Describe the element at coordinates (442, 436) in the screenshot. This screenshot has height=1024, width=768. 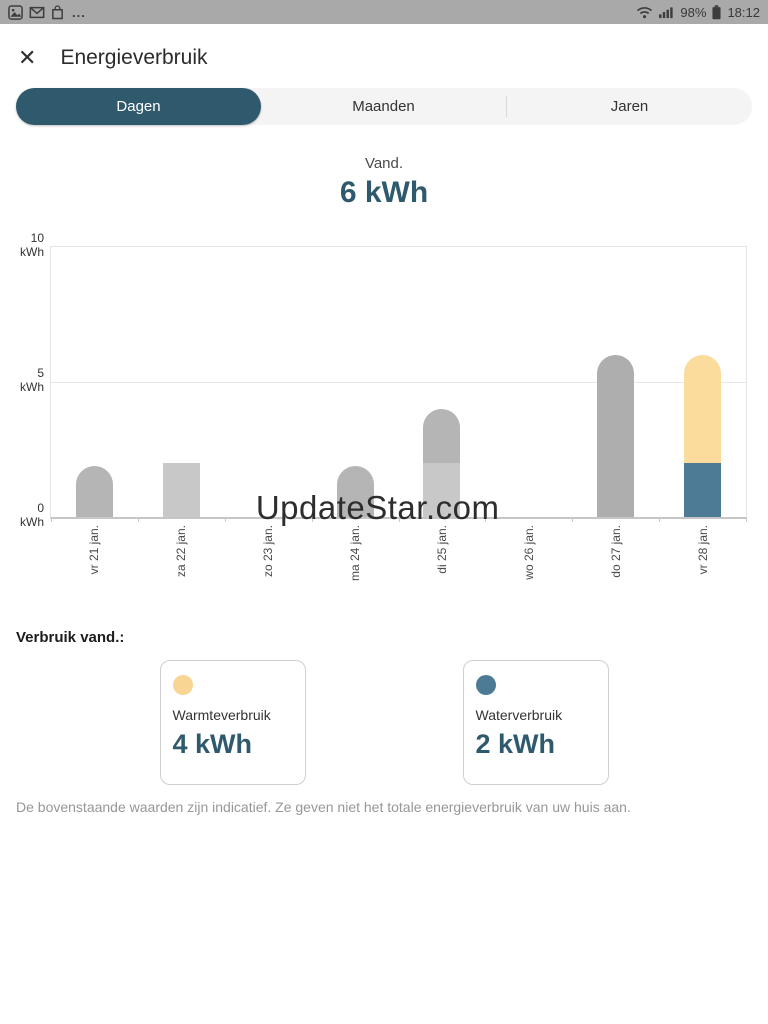
I see `bar-verbruik-hoog-di-25-jan-` at that location.